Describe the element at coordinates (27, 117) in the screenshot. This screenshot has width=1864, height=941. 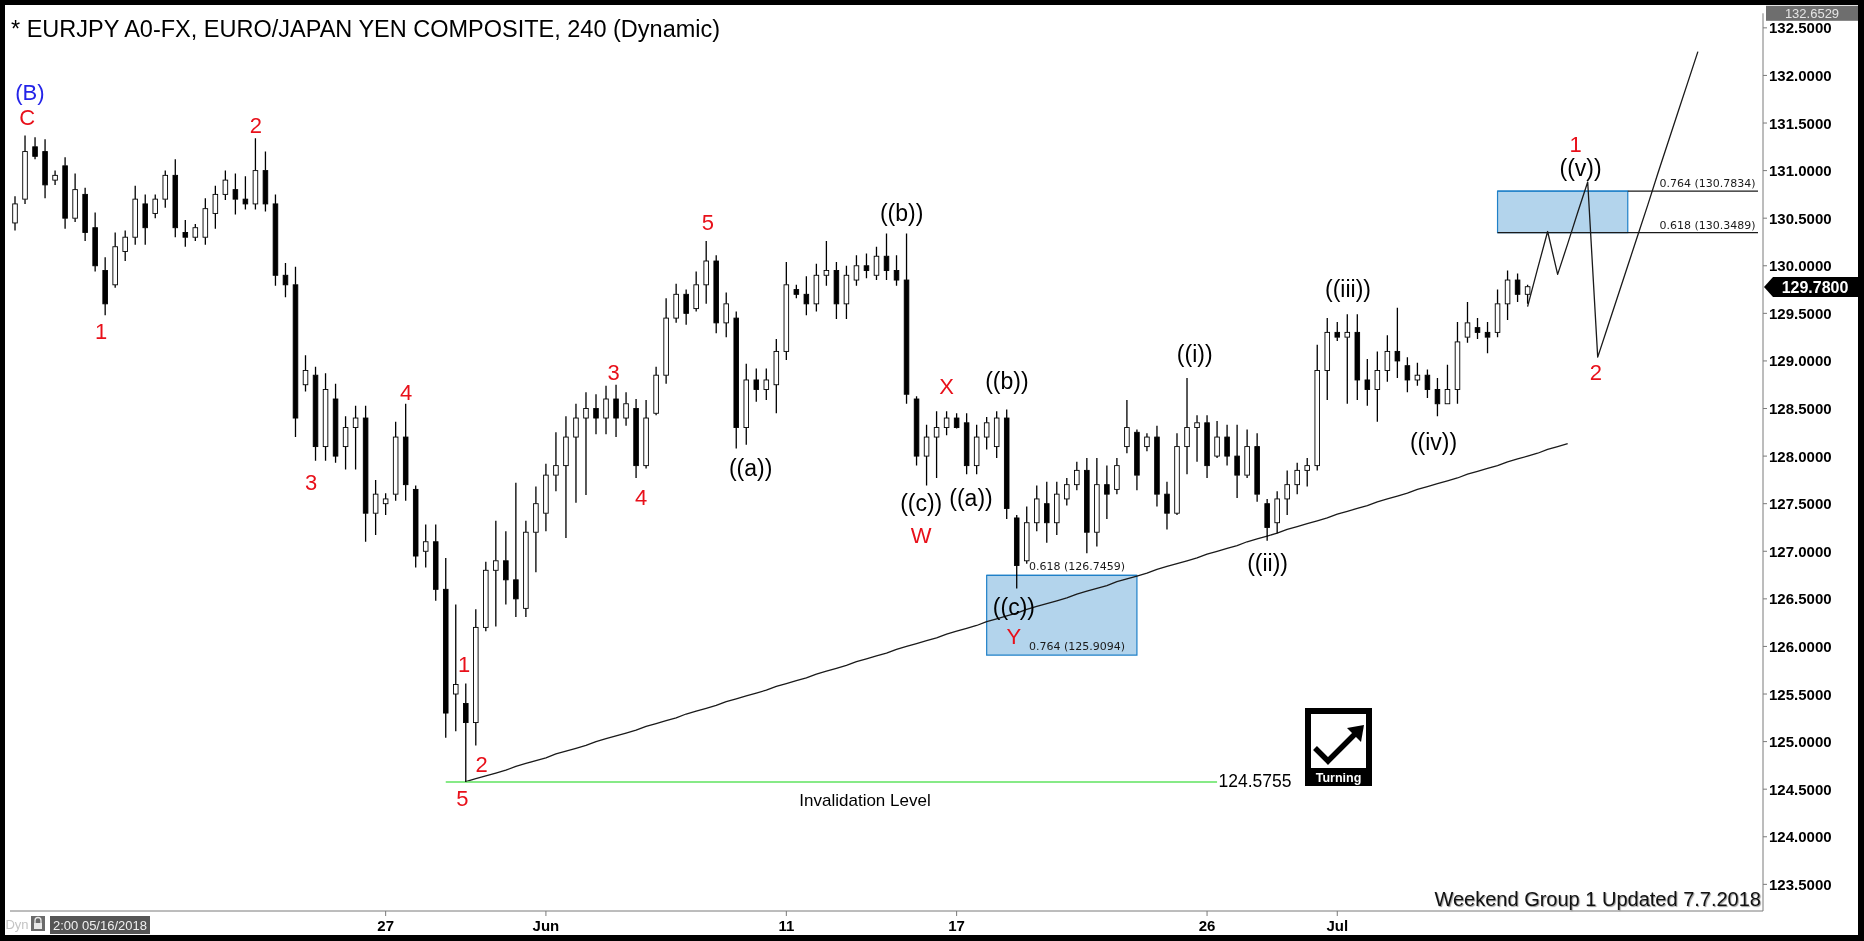
I see `annotation: C` at that location.